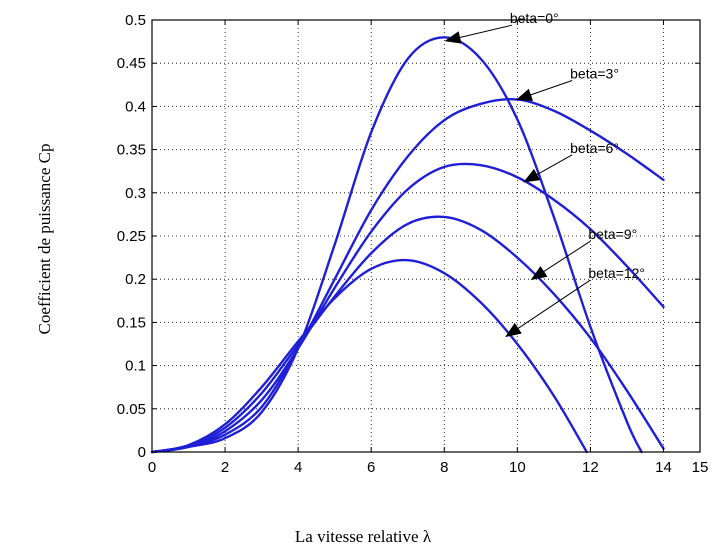 The height and width of the screenshot is (549, 727). I want to click on x-tick-label-4: 8, so click(444, 467).